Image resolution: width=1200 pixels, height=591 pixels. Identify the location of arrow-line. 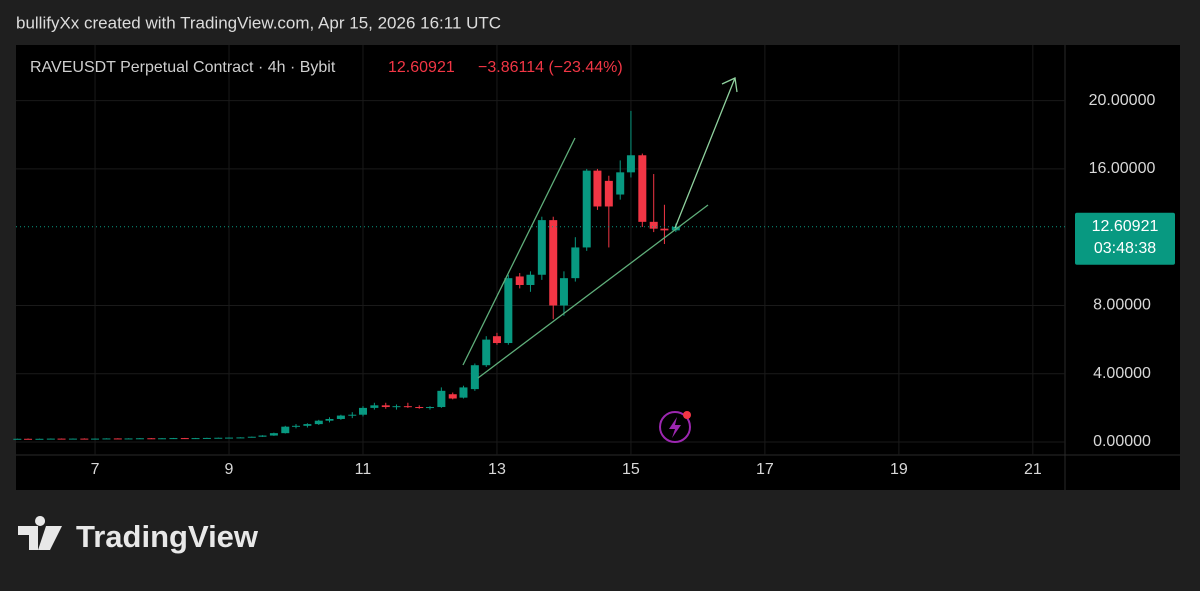
(705, 153).